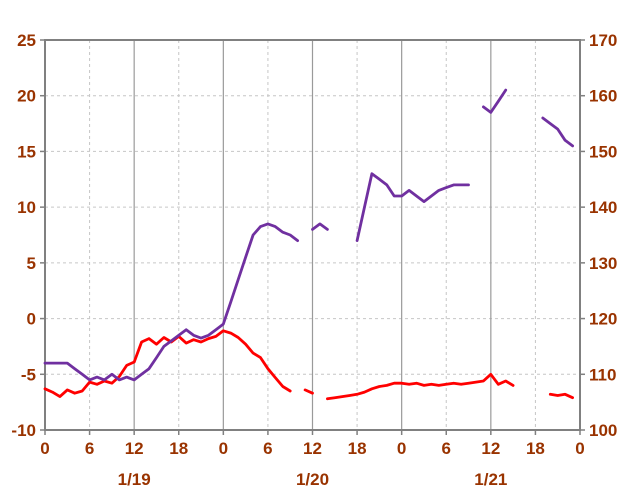 This screenshot has width=636, height=501. I want to click on svg-text: 170, so click(603, 40).